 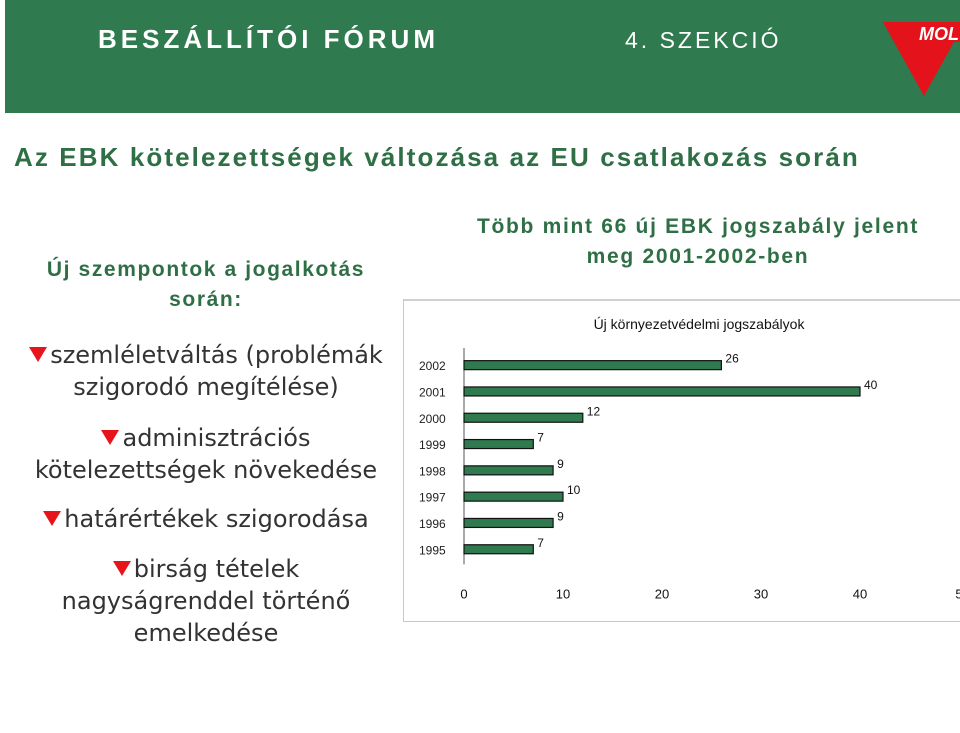 What do you see at coordinates (871, 385) in the screenshot?
I see `data-label: 40` at bounding box center [871, 385].